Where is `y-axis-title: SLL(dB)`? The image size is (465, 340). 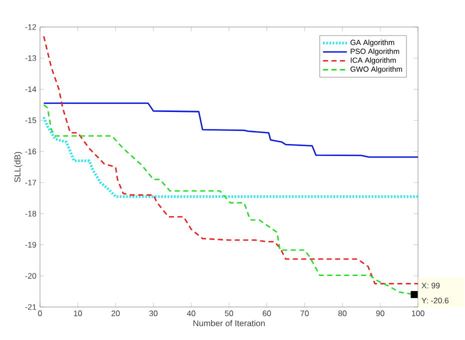 y-axis-title: SLL(dB) is located at coordinates (18, 167).